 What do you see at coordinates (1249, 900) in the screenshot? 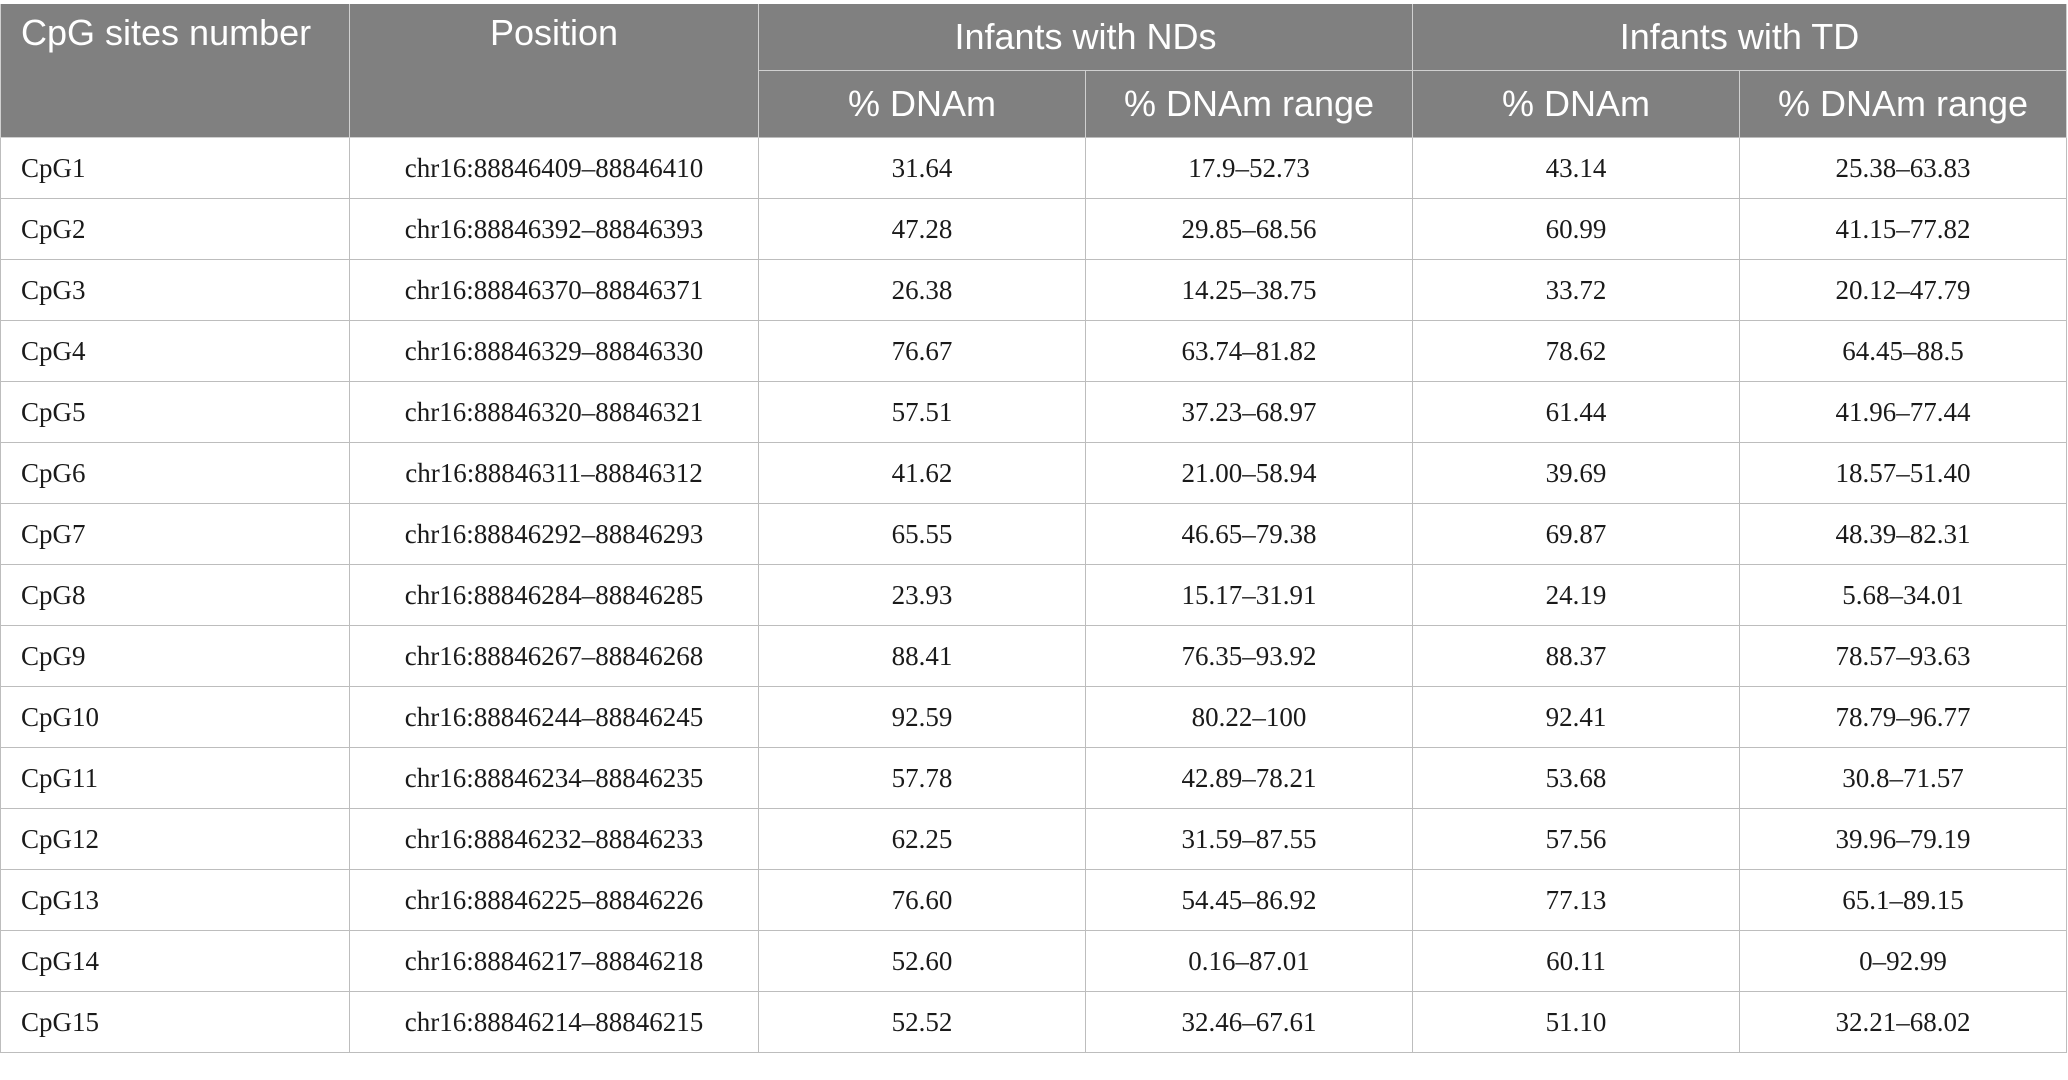
I see `cell-nd-range: 54.45–86.92` at bounding box center [1249, 900].